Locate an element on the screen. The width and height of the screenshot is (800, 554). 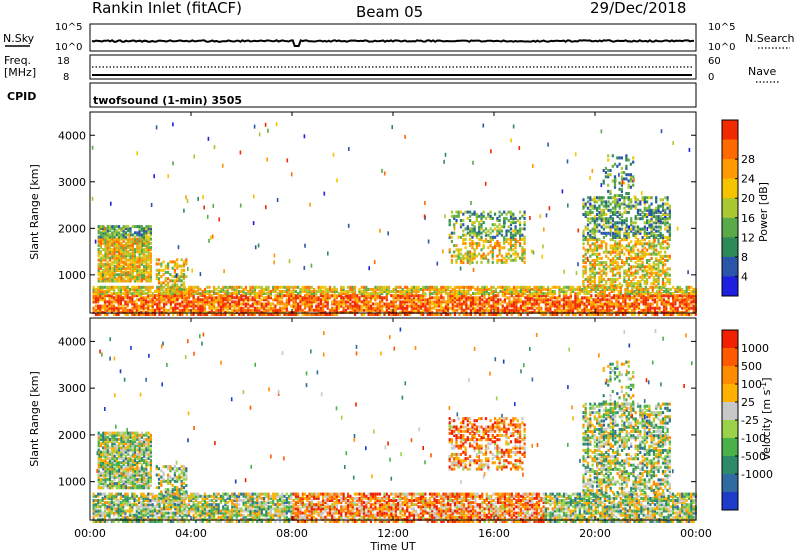
chart-title-date: 29/Dec/2018 is located at coordinates (638, 8).